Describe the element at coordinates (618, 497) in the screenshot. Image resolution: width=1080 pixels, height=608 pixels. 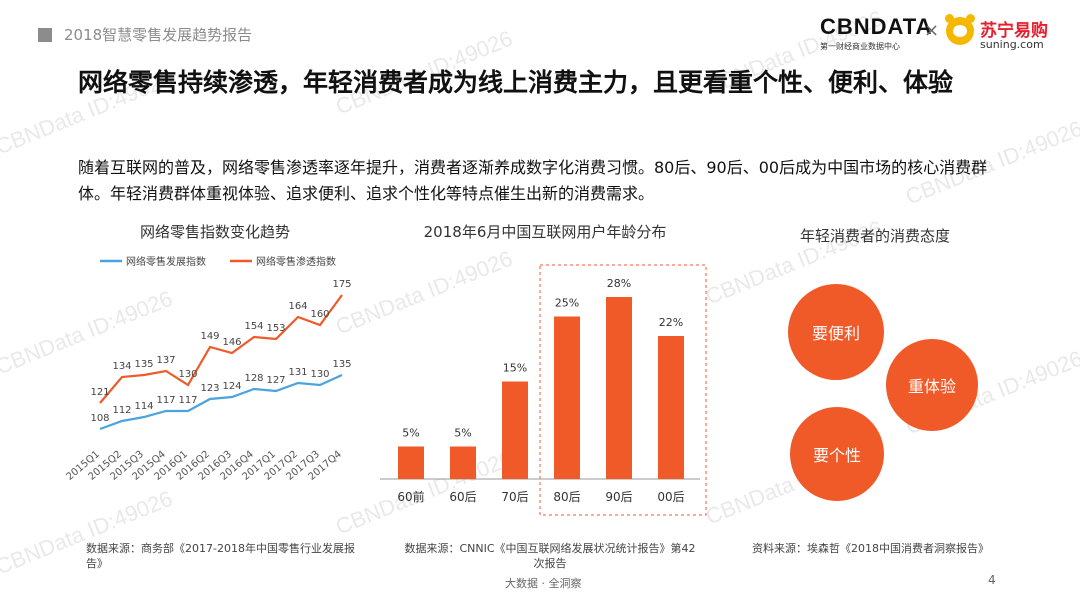
I see `x-tick-label: 90后` at that location.